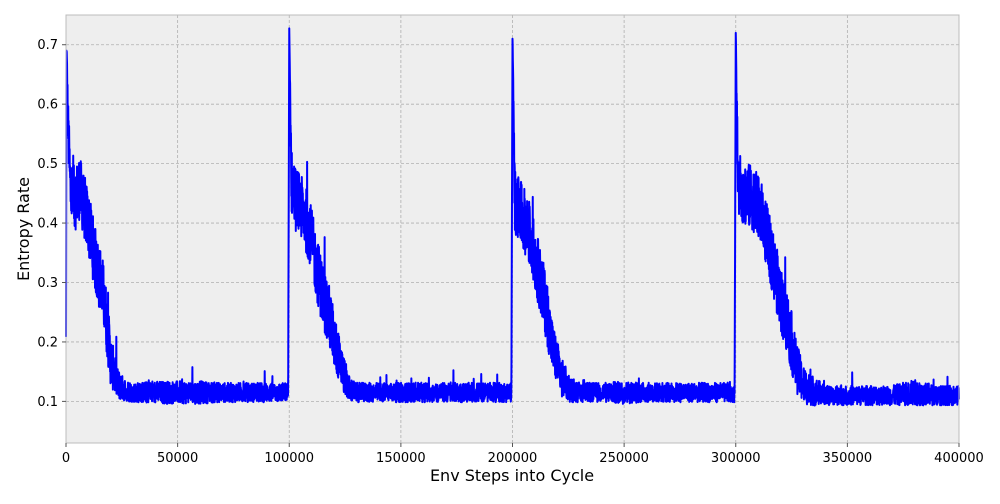  Describe the element at coordinates (47, 45) in the screenshot. I see `y-tick-label: 0.7` at that location.